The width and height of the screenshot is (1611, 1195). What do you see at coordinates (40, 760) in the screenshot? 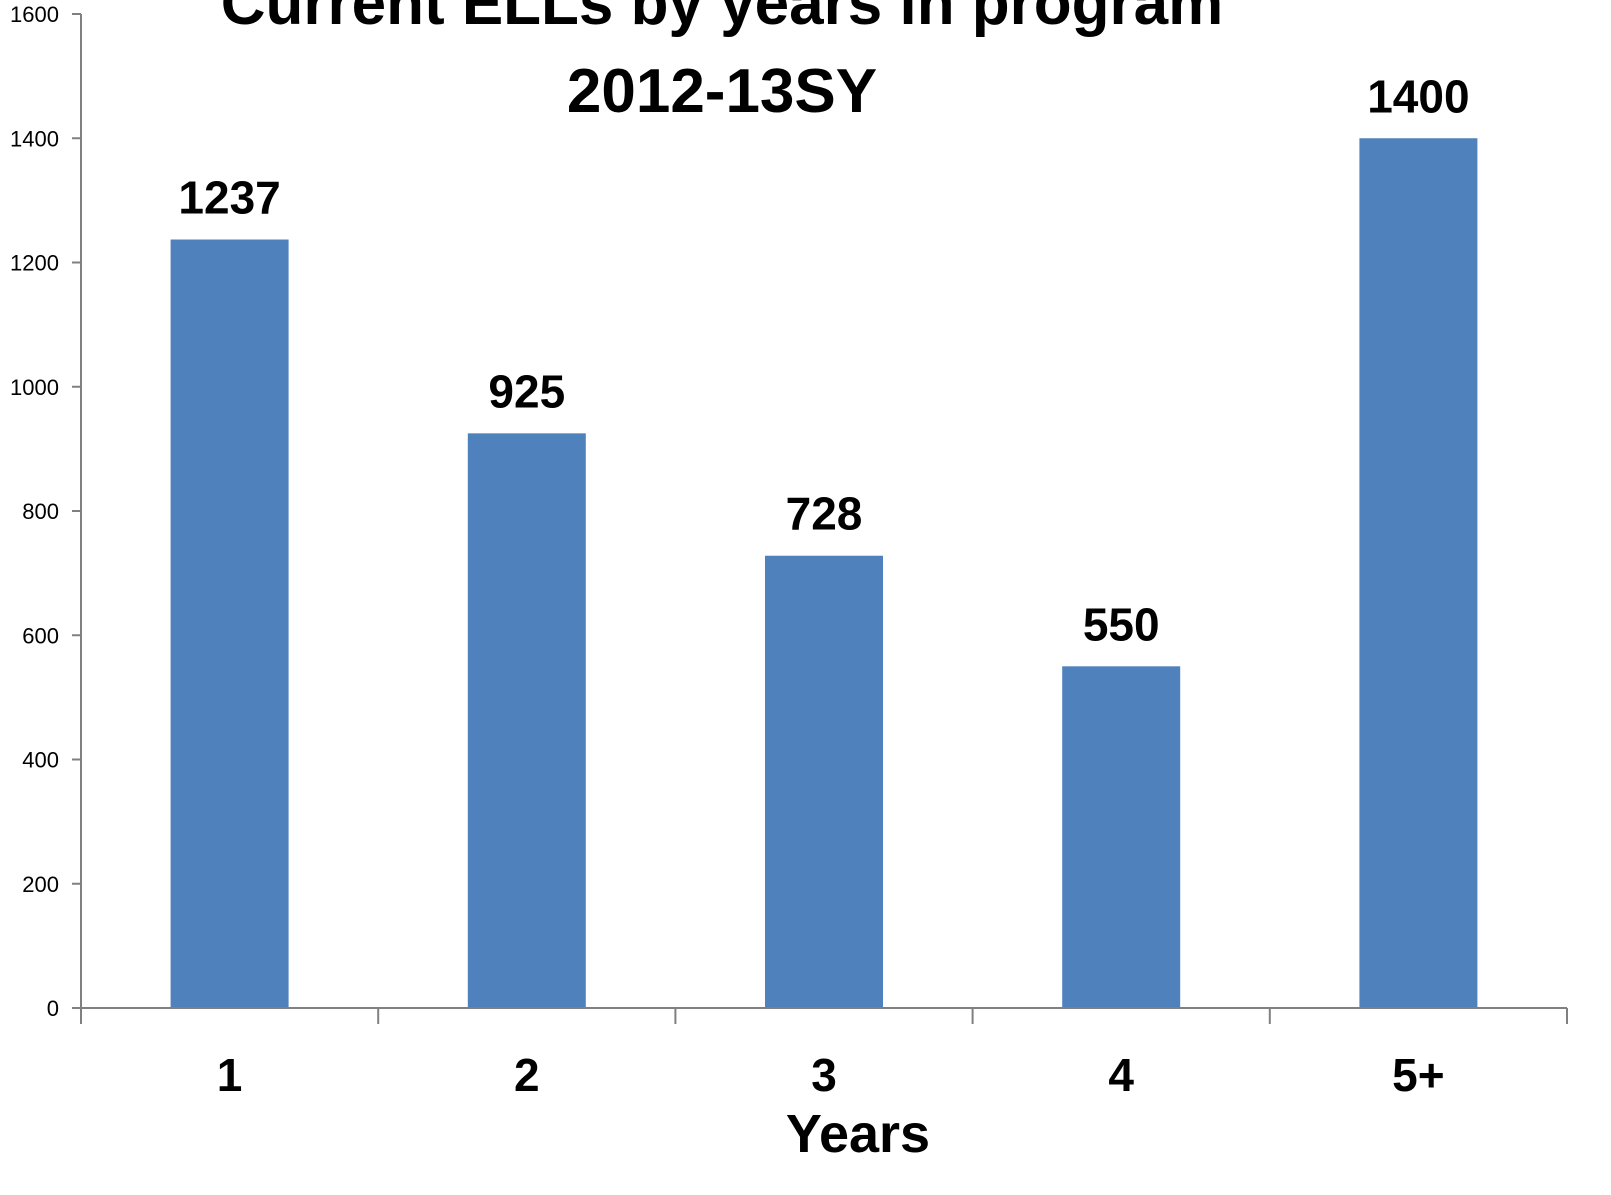
I see `y-tick-label: 400` at bounding box center [40, 760].